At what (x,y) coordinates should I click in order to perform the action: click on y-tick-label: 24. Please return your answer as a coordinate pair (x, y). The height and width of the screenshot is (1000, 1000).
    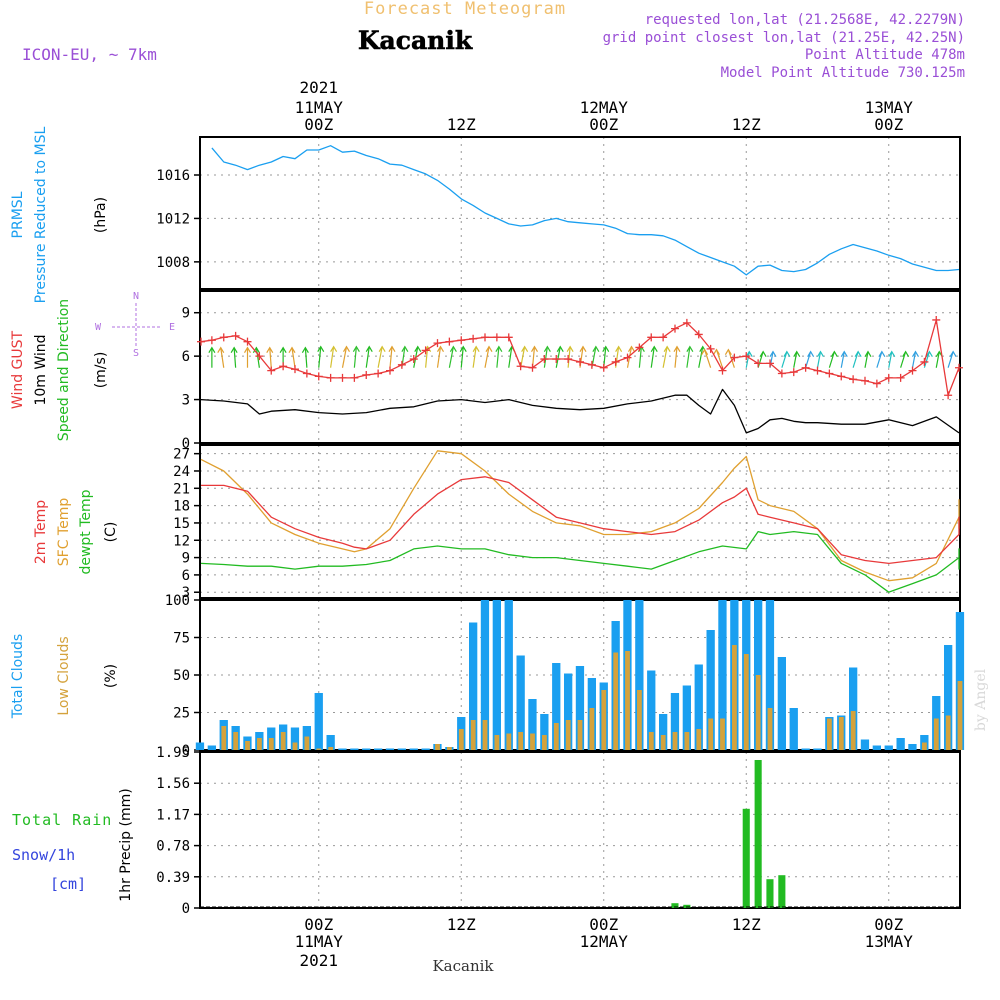
    Looking at the image, I should click on (181, 472).